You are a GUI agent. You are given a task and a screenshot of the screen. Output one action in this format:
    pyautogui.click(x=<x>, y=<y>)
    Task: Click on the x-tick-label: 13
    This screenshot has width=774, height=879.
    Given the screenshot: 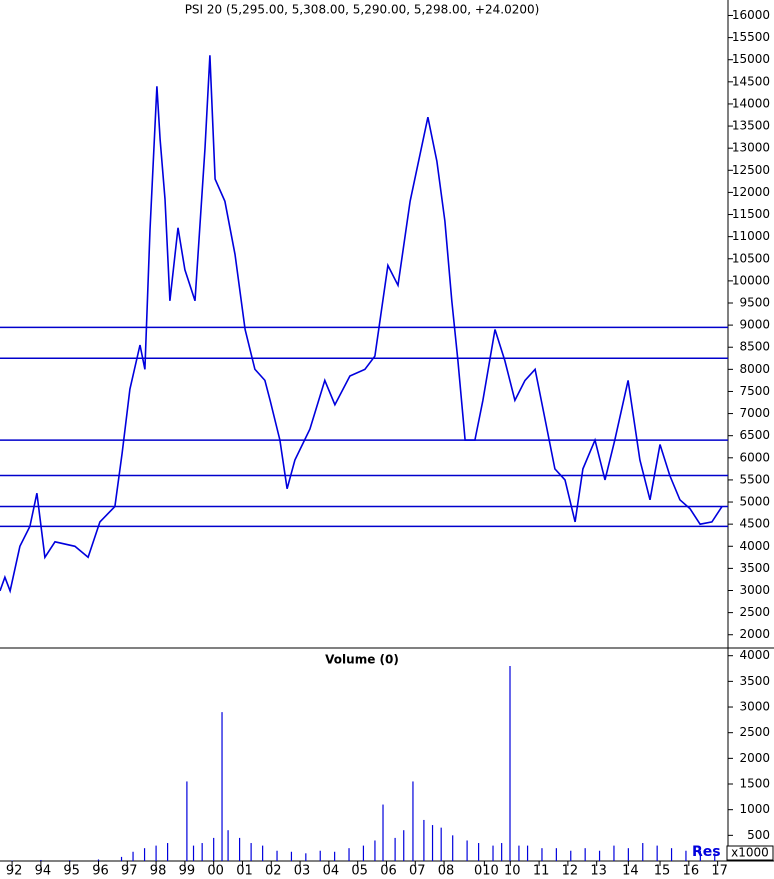 What is the action you would take?
    pyautogui.click(x=598, y=871)
    